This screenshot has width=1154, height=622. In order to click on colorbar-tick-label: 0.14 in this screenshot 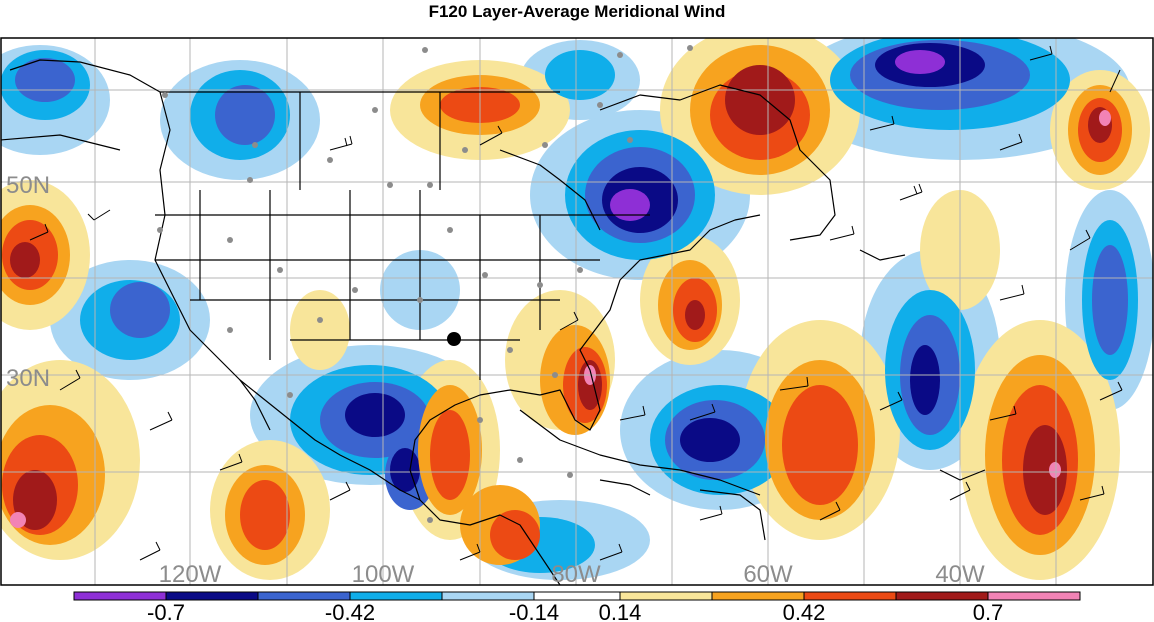, I will do `click(620, 611)`.